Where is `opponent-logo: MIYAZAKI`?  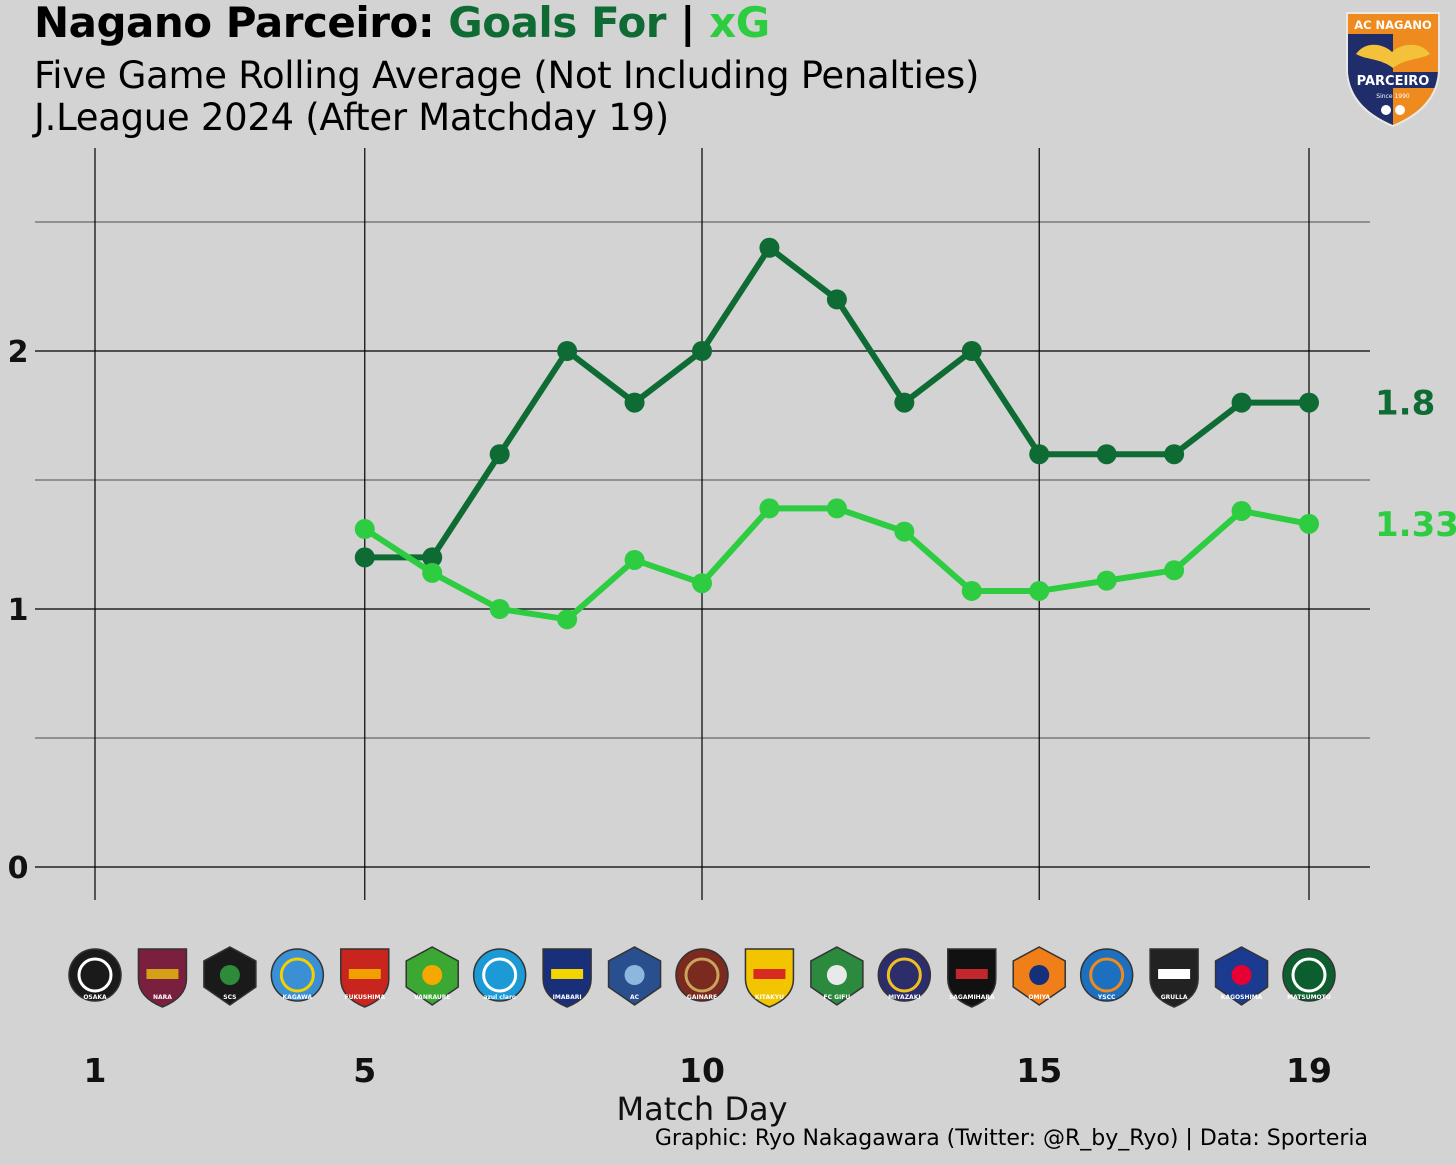 opponent-logo: MIYAZAKI is located at coordinates (904, 975).